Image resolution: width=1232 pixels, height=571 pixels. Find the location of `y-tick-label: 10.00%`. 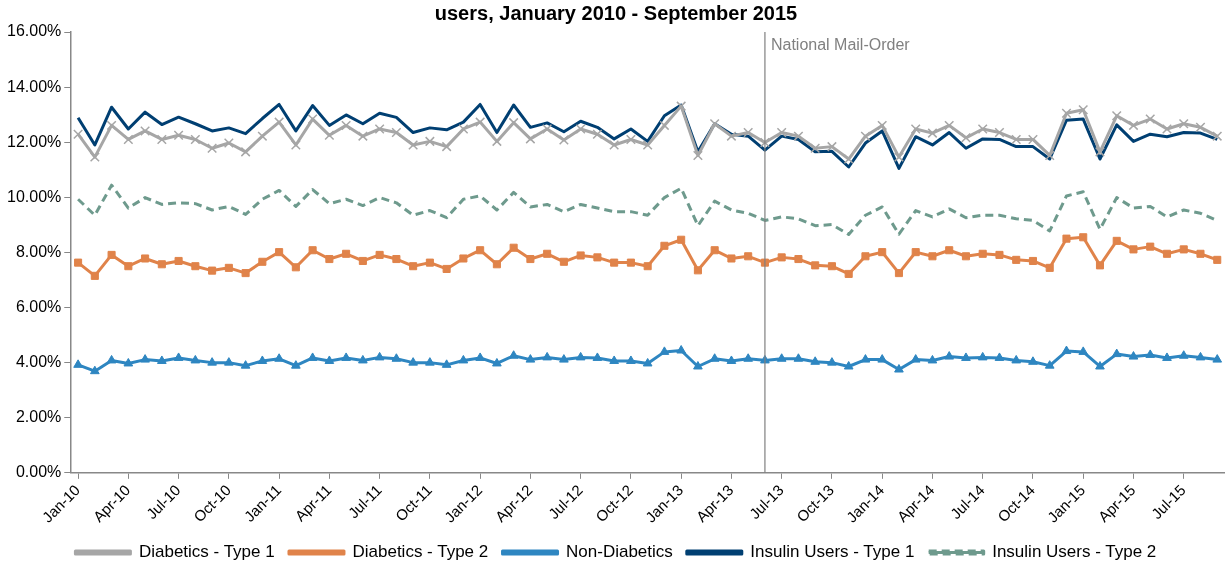

y-tick-label: 10.00% is located at coordinates (34, 196).